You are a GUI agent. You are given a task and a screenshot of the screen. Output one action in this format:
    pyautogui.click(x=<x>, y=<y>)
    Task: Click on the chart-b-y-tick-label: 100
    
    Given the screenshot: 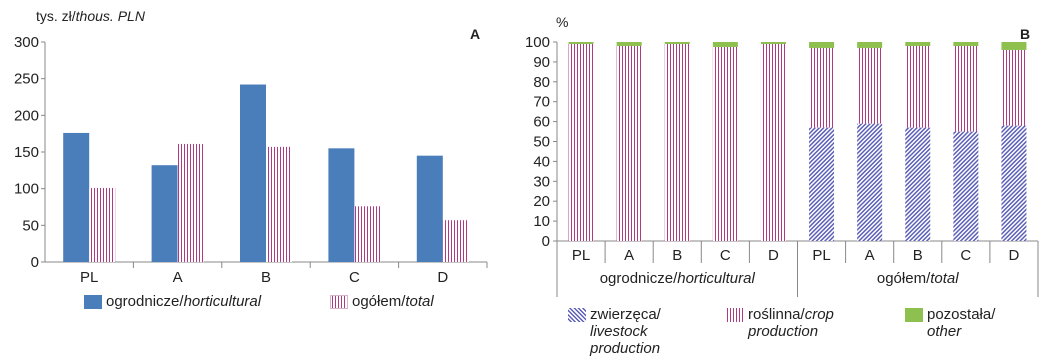 What is the action you would take?
    pyautogui.click(x=537, y=42)
    